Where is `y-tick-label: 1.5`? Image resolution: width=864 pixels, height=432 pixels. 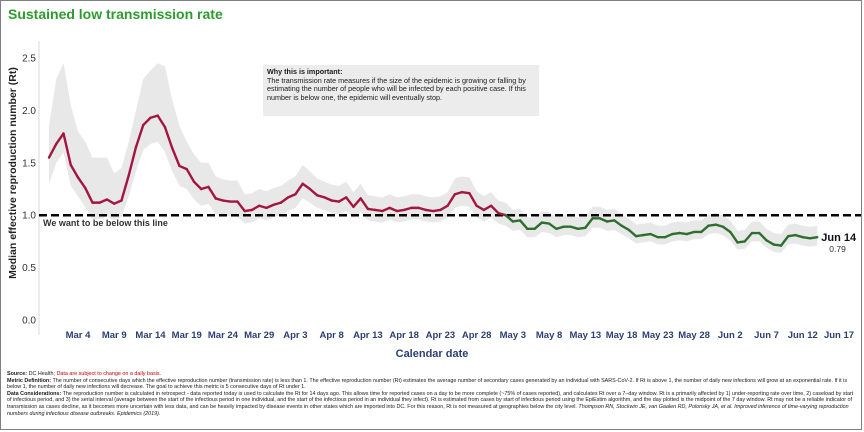
y-tick-label: 1.5 is located at coordinates (29, 163).